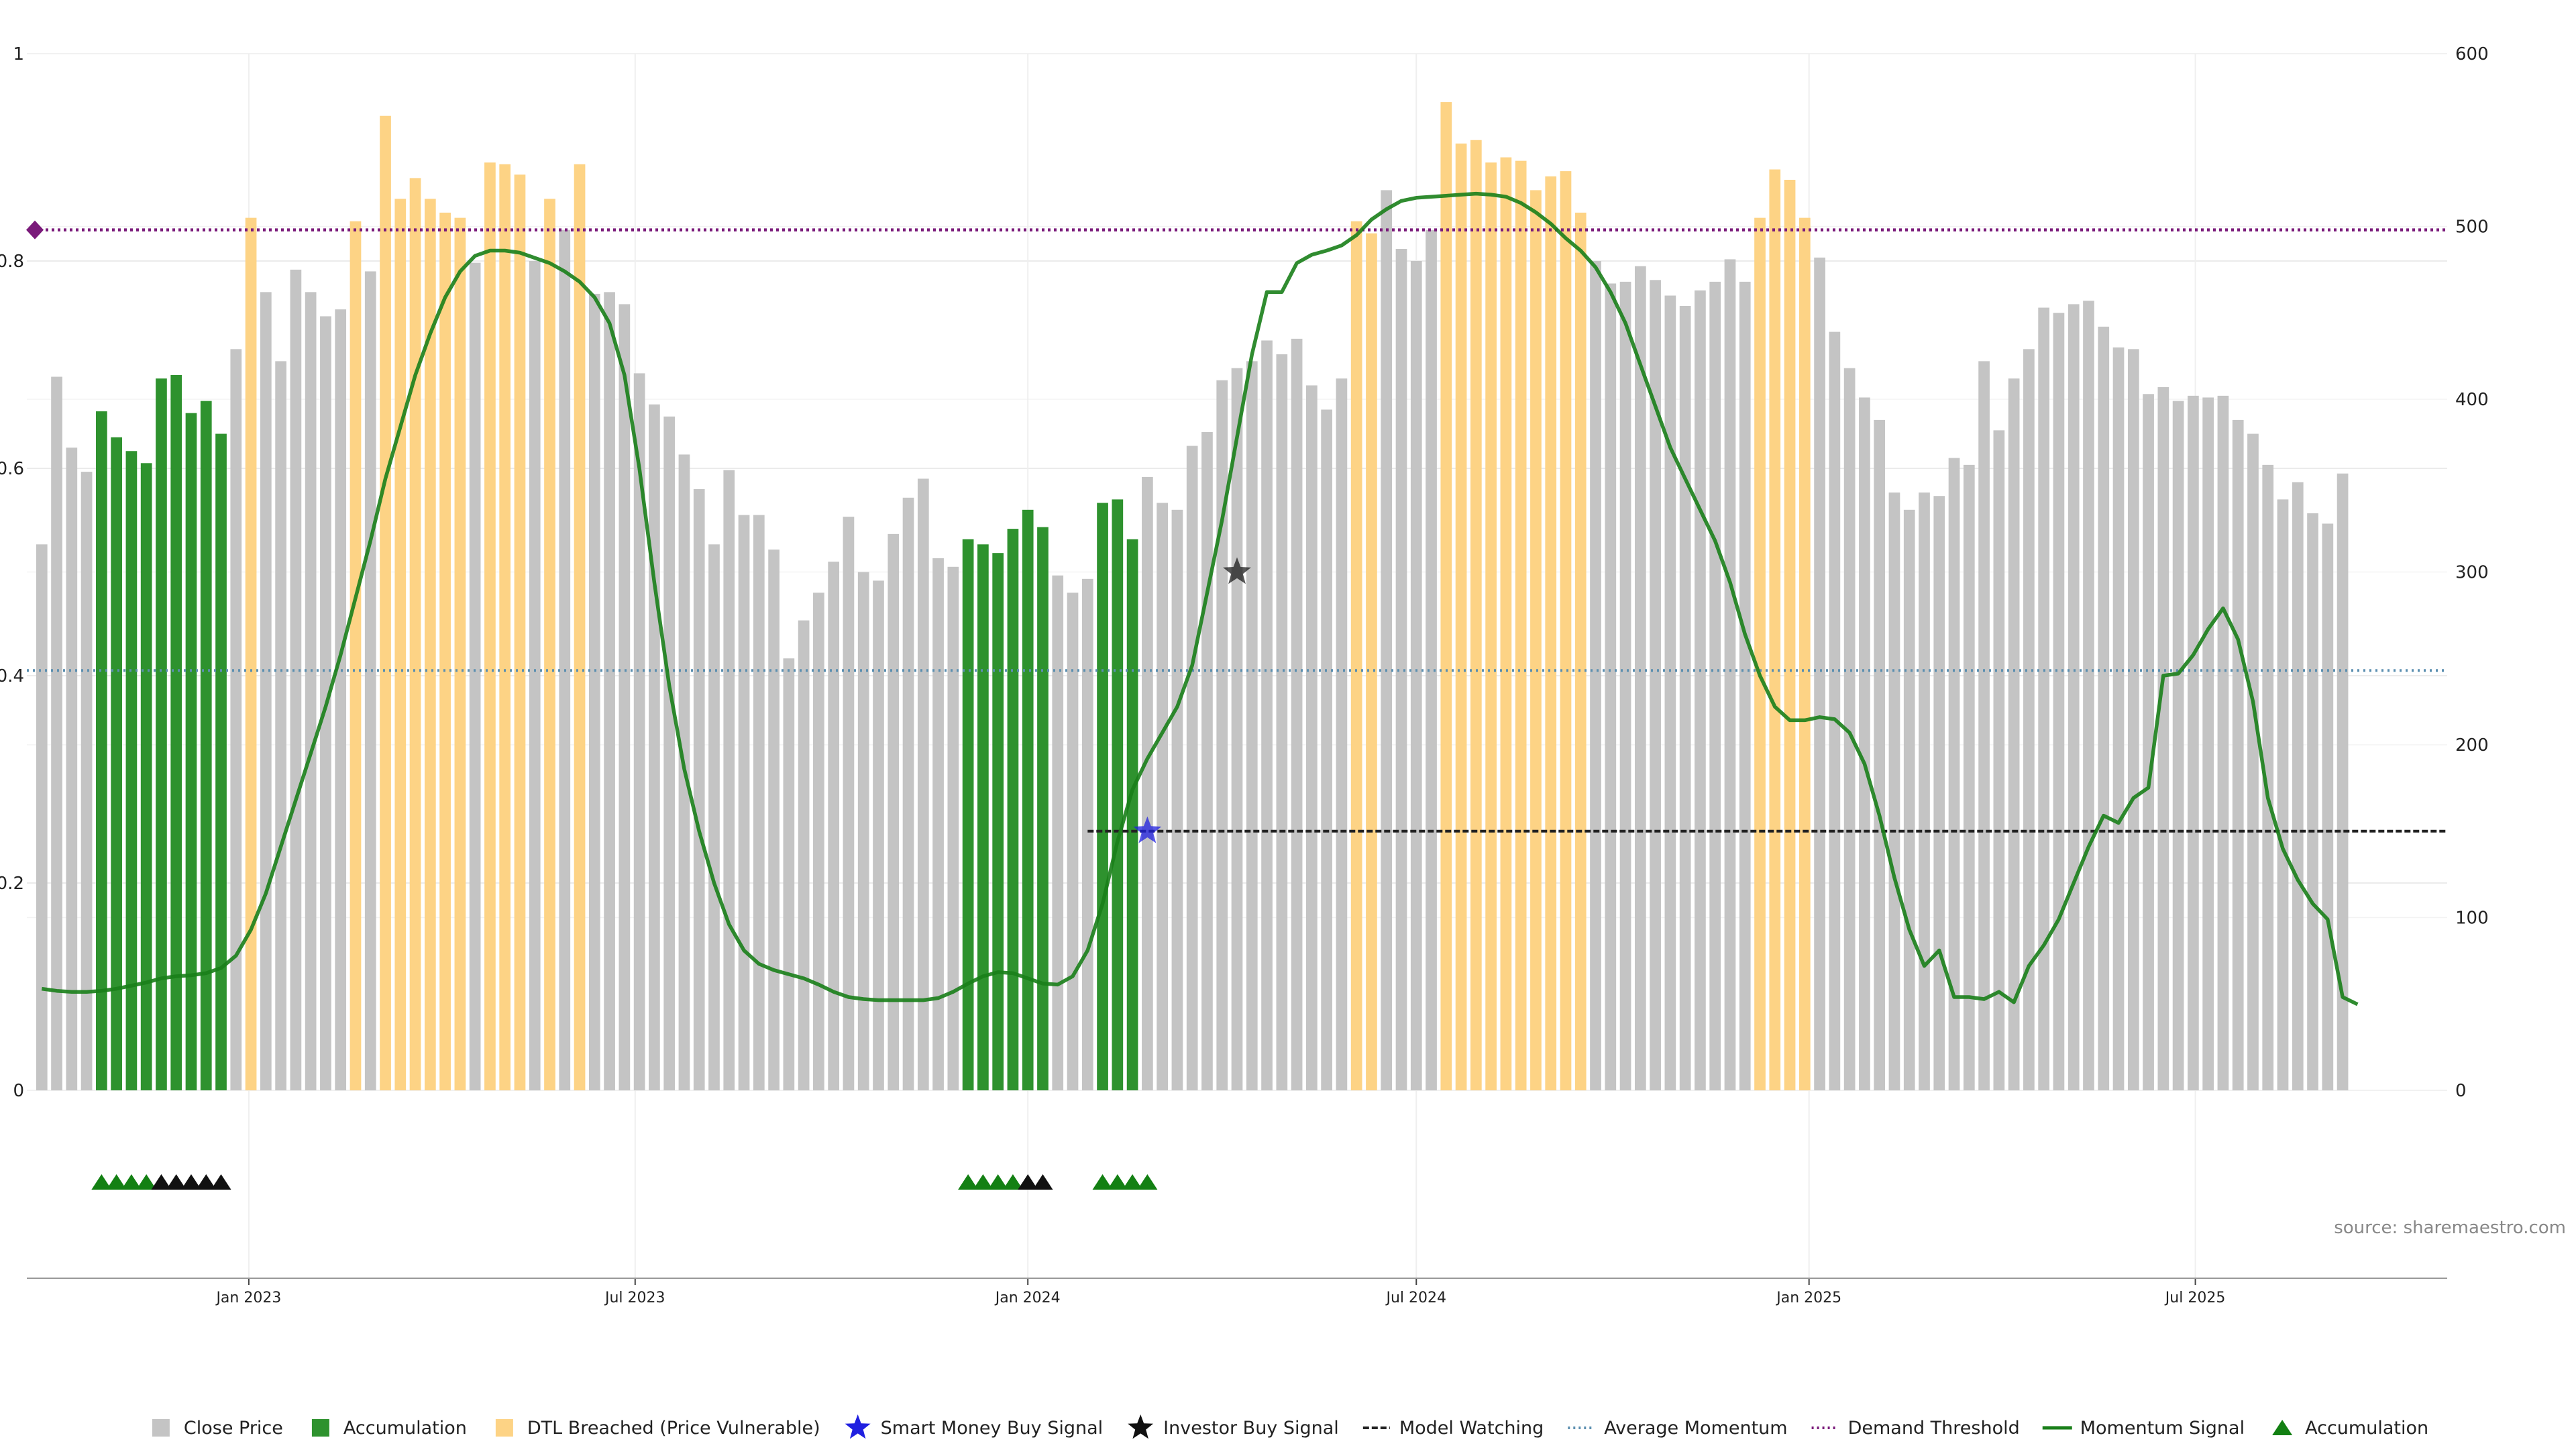 This screenshot has height=1452, width=2576. What do you see at coordinates (12, 676) in the screenshot?
I see `left-tick-label: 0.4` at bounding box center [12, 676].